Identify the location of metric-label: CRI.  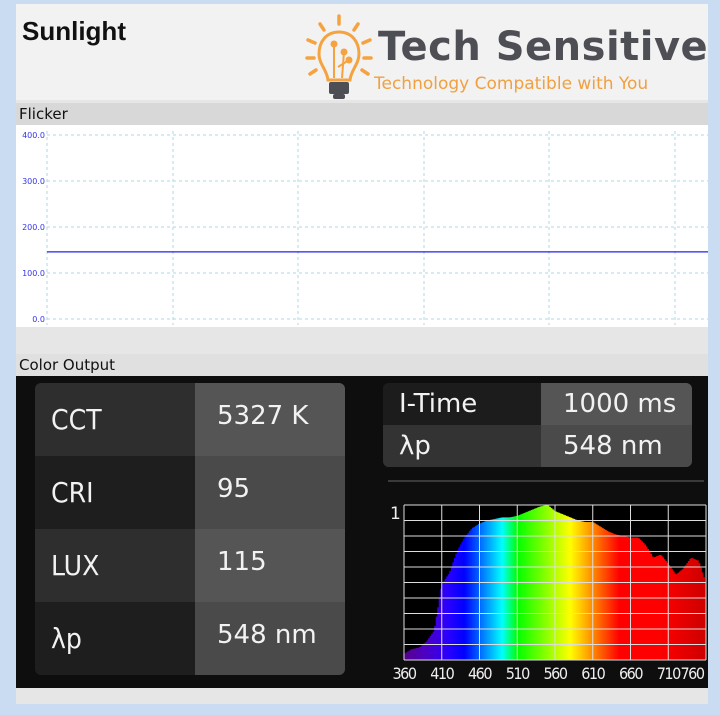
(72, 492).